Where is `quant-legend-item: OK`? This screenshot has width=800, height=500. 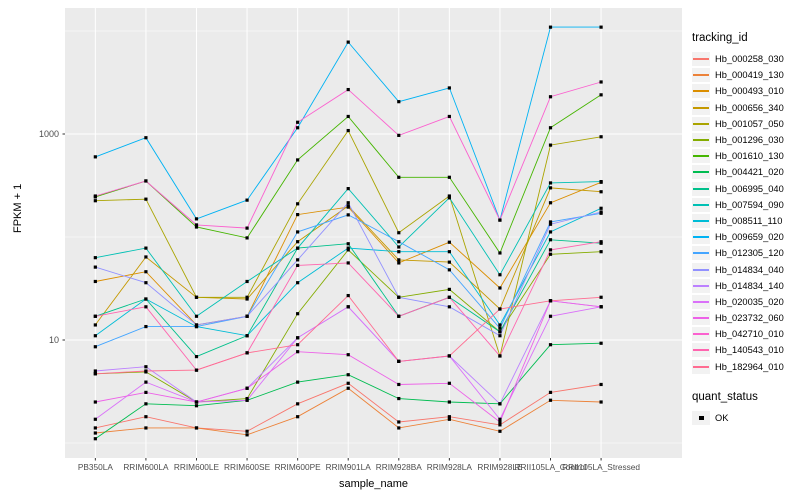
quant-legend-item: OK is located at coordinates (745, 418).